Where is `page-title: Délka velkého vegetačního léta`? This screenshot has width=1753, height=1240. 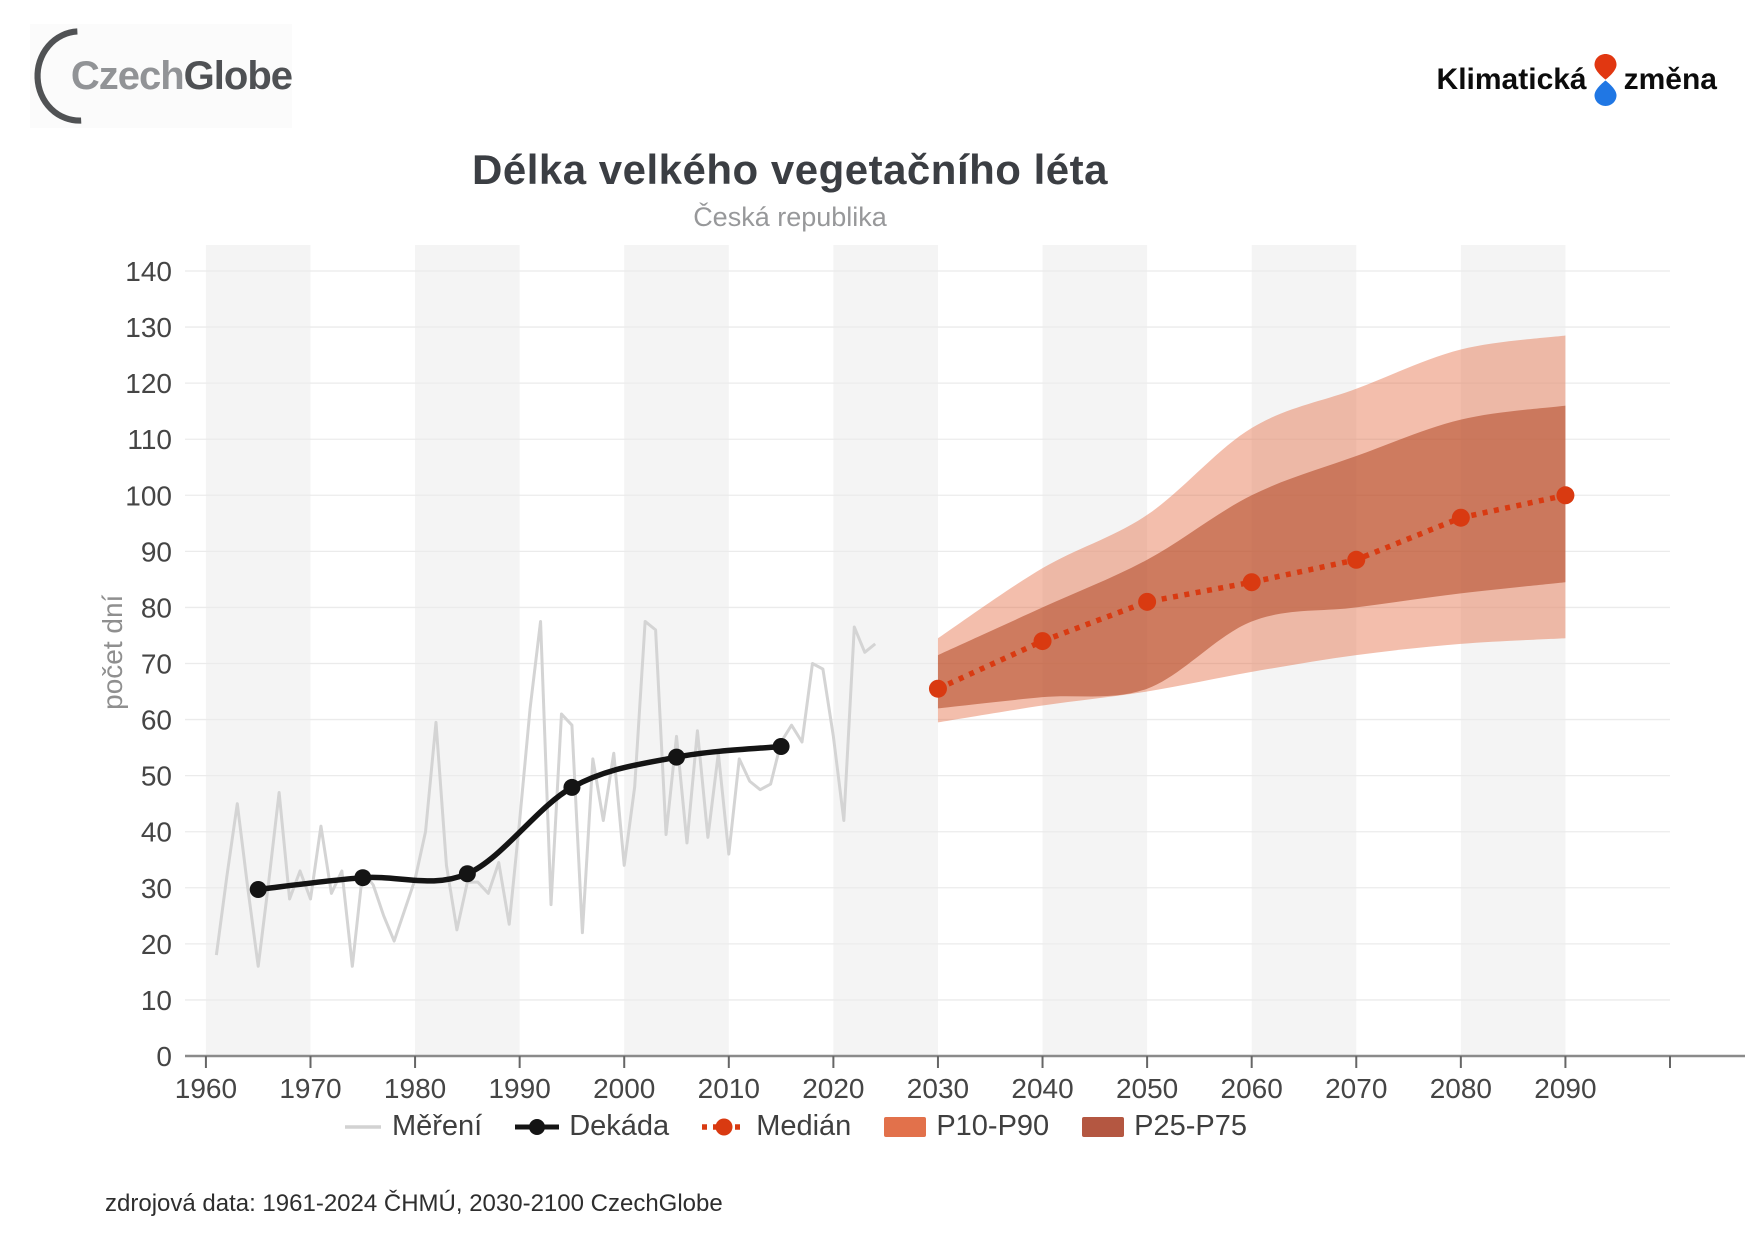 page-title: Délka velkého vegetačního léta is located at coordinates (790, 169).